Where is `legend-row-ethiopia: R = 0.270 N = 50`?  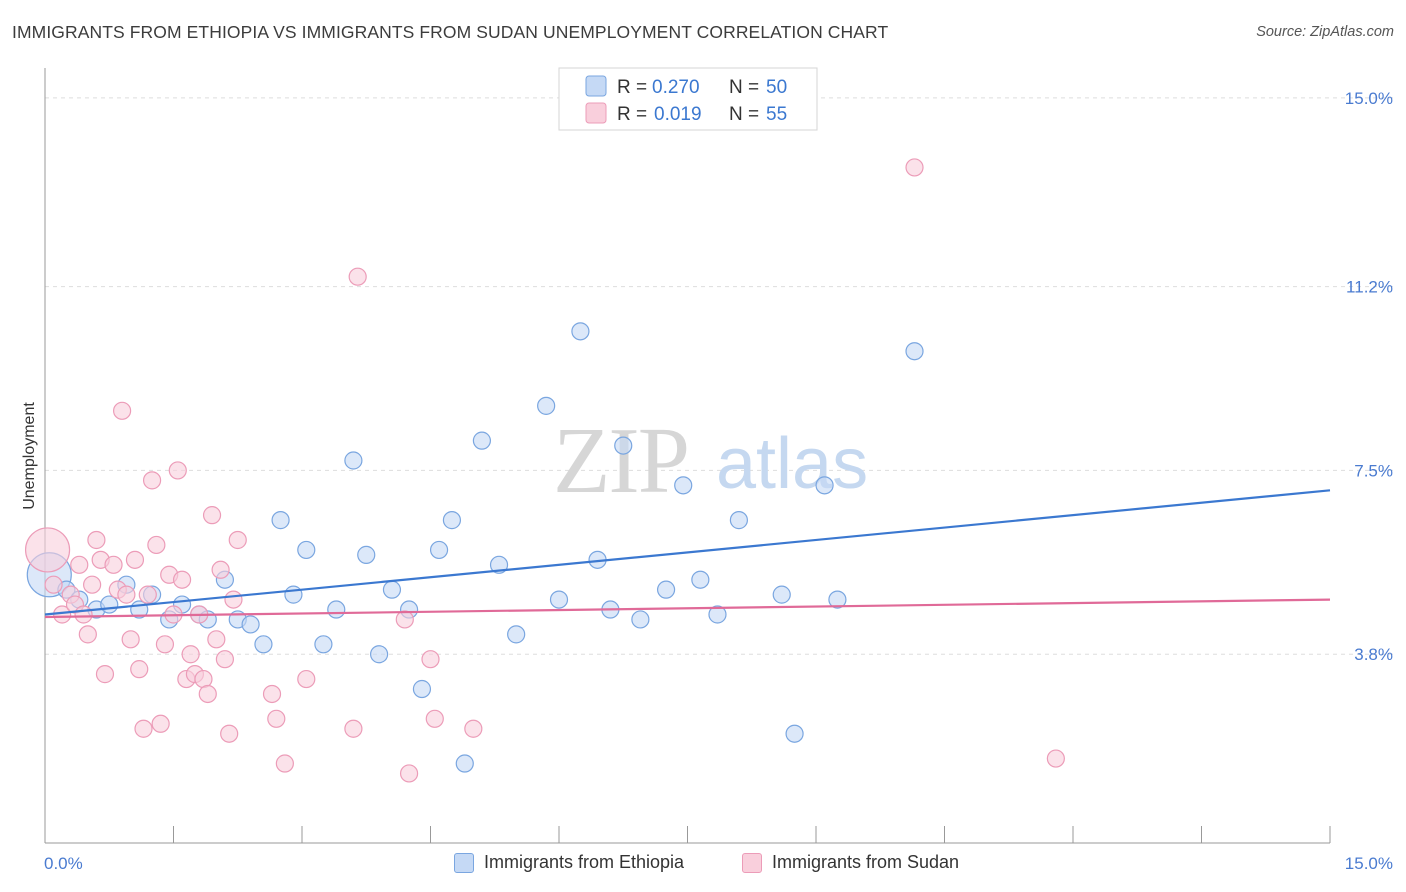 legend-row-ethiopia: R = 0.270 N = 50 is located at coordinates (686, 86).